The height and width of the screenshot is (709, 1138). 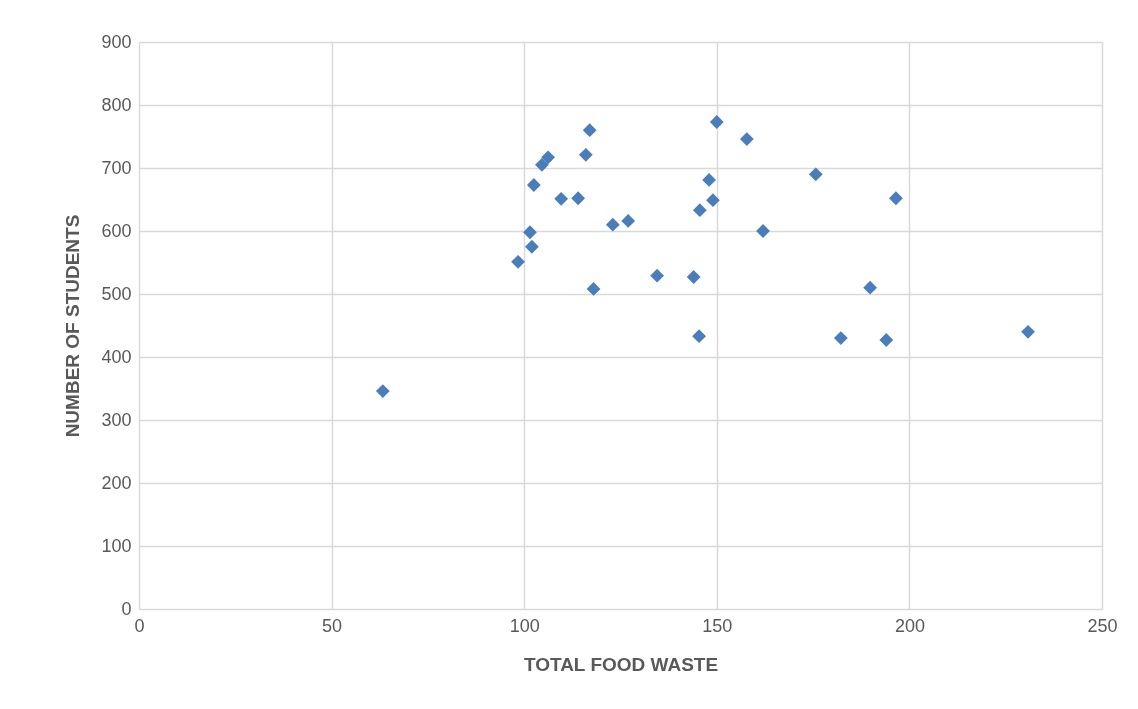 What do you see at coordinates (717, 625) in the screenshot?
I see `x-tick-label: 150` at bounding box center [717, 625].